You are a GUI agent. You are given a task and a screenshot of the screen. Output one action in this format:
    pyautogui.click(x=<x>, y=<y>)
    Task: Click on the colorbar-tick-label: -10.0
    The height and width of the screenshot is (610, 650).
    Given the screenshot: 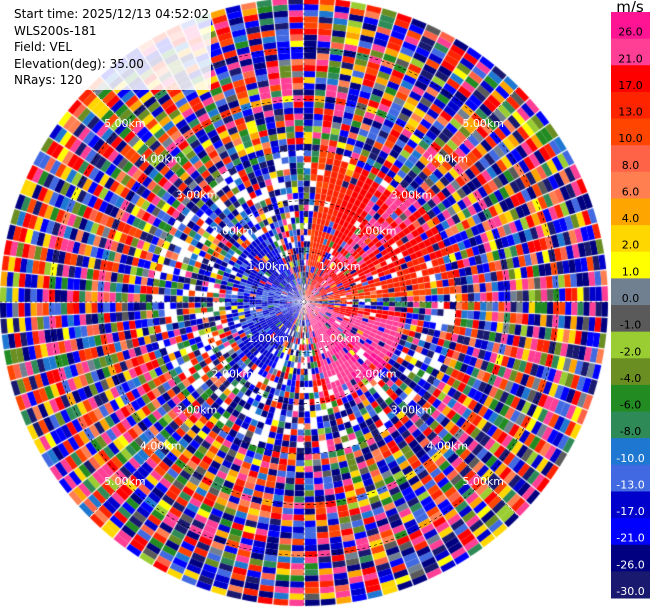 What is the action you would take?
    pyautogui.click(x=630, y=458)
    